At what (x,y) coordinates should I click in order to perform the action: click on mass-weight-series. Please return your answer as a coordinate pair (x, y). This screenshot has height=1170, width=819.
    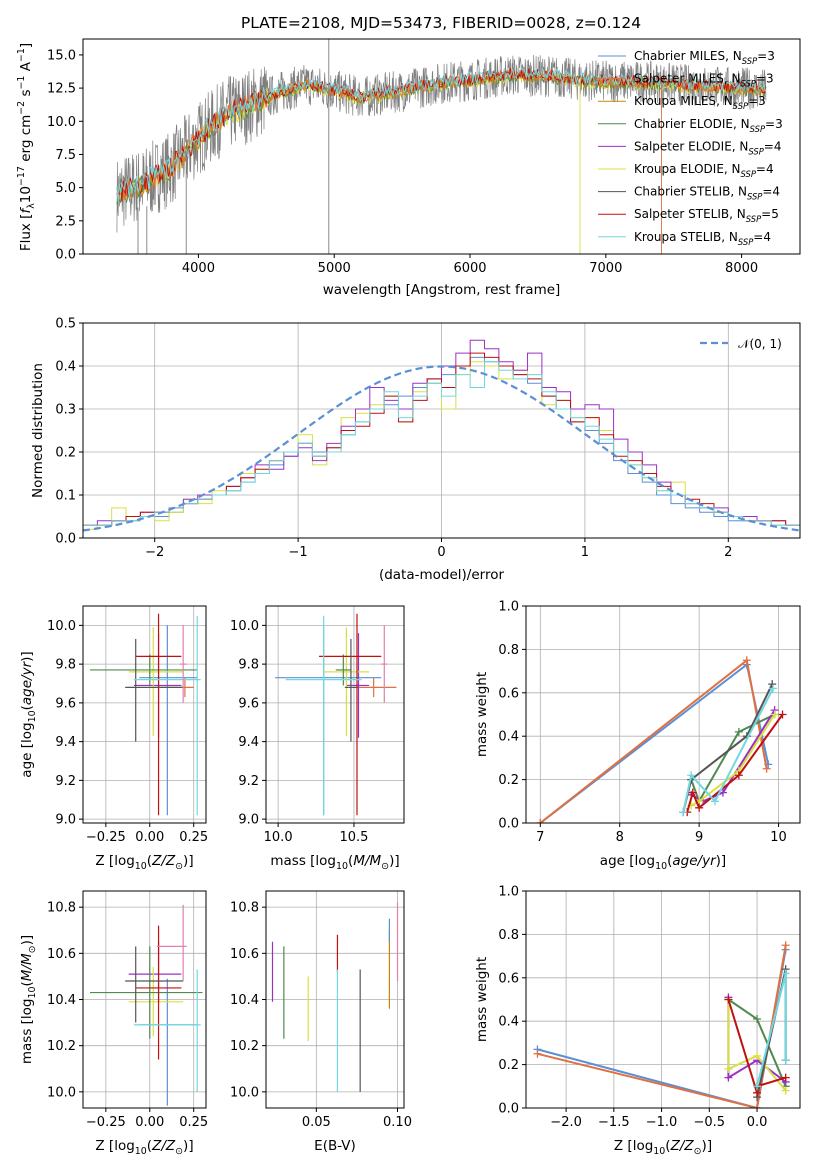
    Looking at the image, I should click on (661, 739).